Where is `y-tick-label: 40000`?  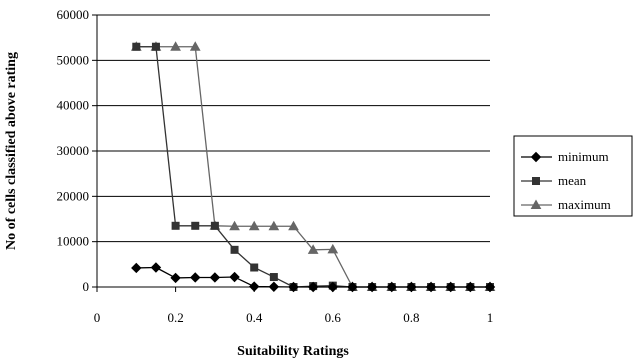 y-tick-label: 40000 is located at coordinates (73, 105).